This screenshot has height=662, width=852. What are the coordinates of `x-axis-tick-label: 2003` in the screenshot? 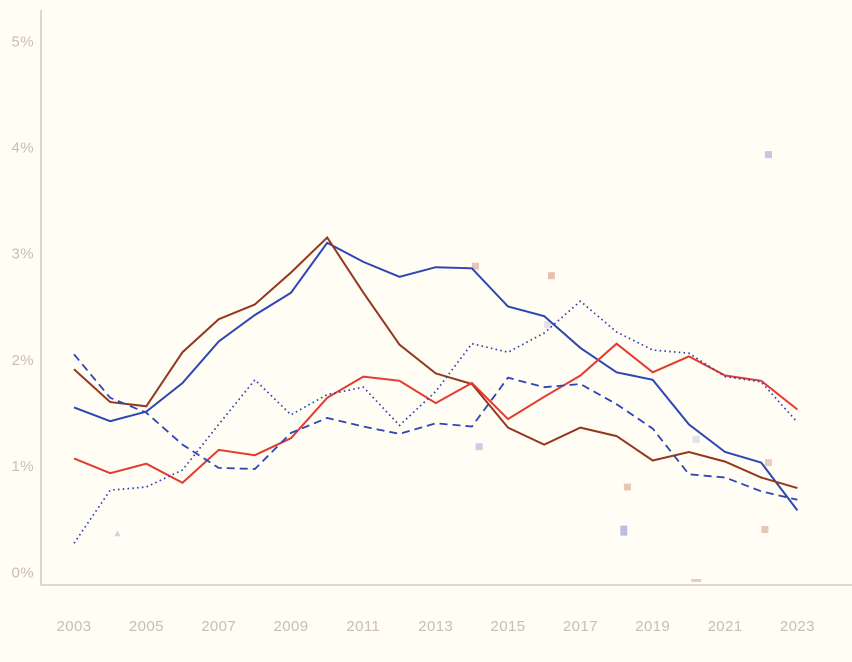 It's located at (74, 626).